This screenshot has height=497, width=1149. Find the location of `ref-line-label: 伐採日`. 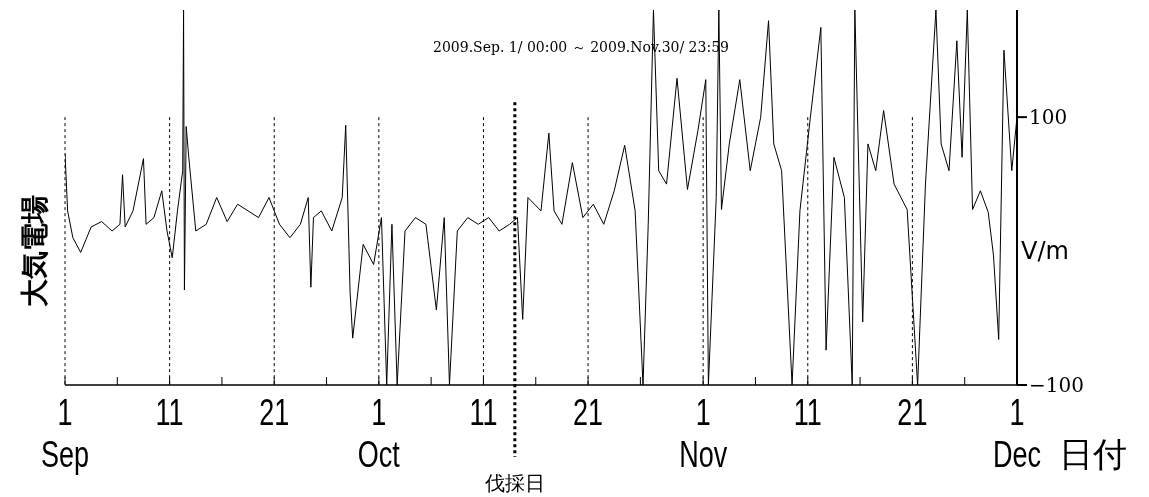

ref-line-label: 伐採日 is located at coordinates (514, 483).